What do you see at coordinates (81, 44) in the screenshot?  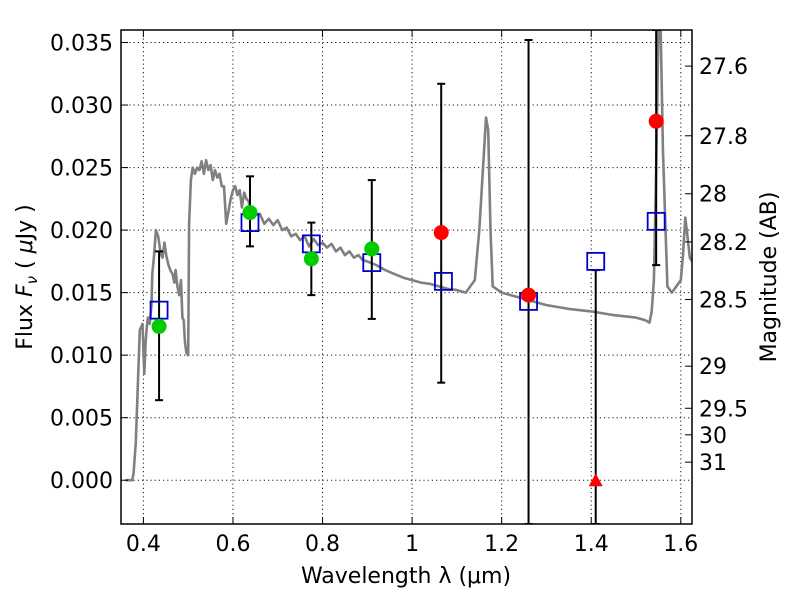 I see `y-tick-label: 0.035` at bounding box center [81, 44].